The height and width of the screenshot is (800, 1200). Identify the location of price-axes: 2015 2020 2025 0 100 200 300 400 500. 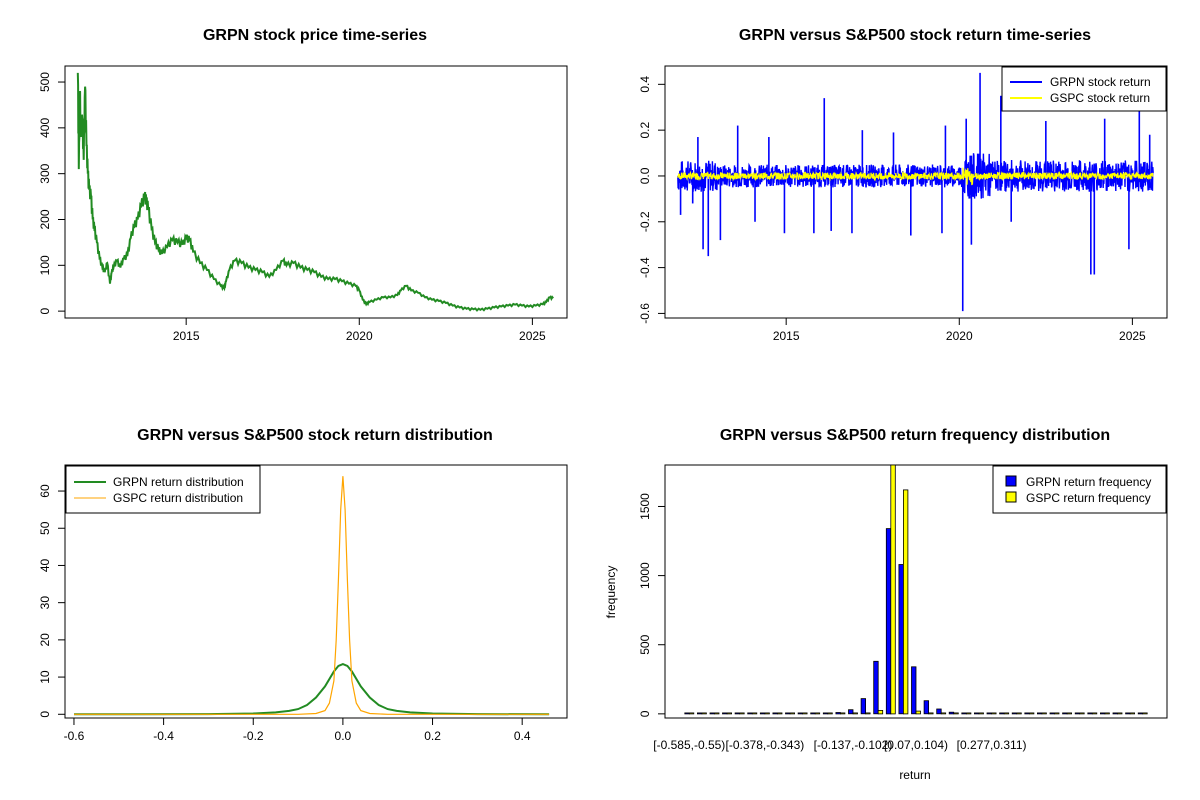
(292, 207).